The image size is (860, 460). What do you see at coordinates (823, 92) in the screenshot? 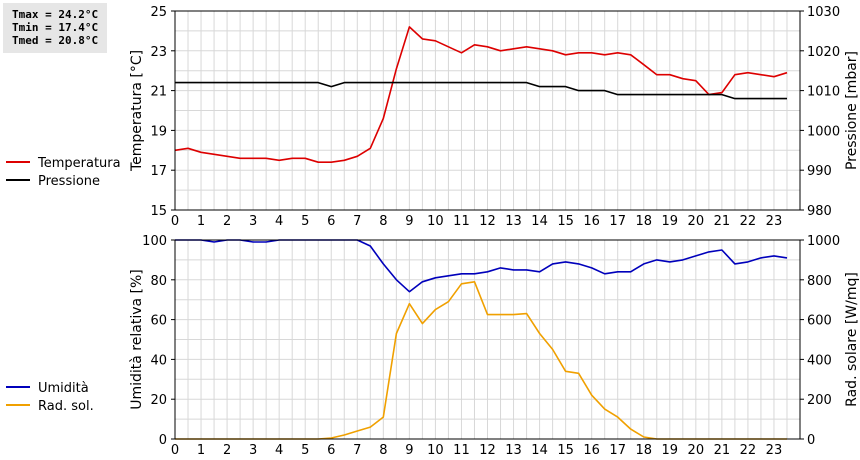
I see `y2-tick-label: 1010` at bounding box center [823, 92].